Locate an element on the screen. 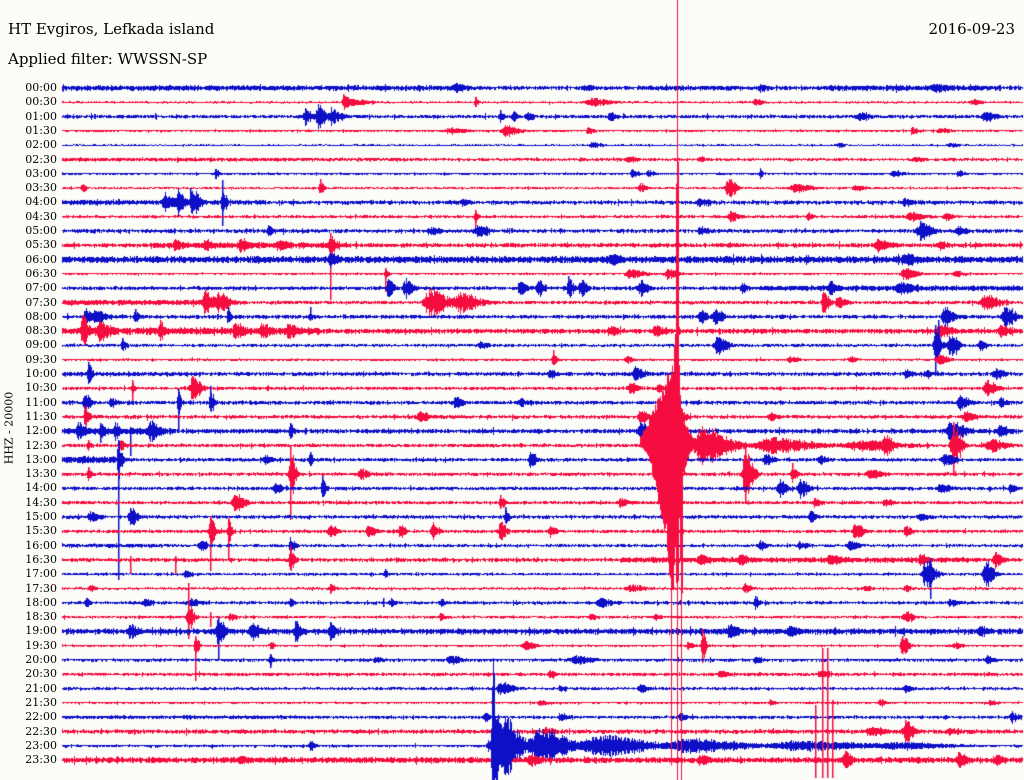  time-label-2030: 20:30 is located at coordinates (41, 674).